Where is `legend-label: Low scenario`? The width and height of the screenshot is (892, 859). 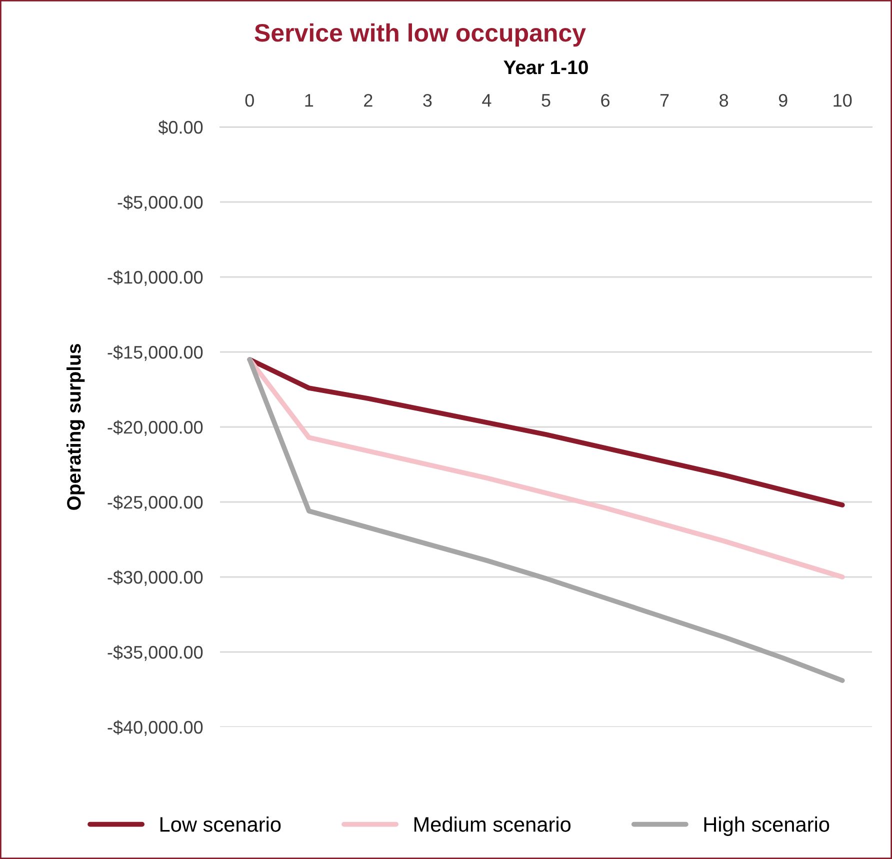
legend-label: Low scenario is located at coordinates (220, 824).